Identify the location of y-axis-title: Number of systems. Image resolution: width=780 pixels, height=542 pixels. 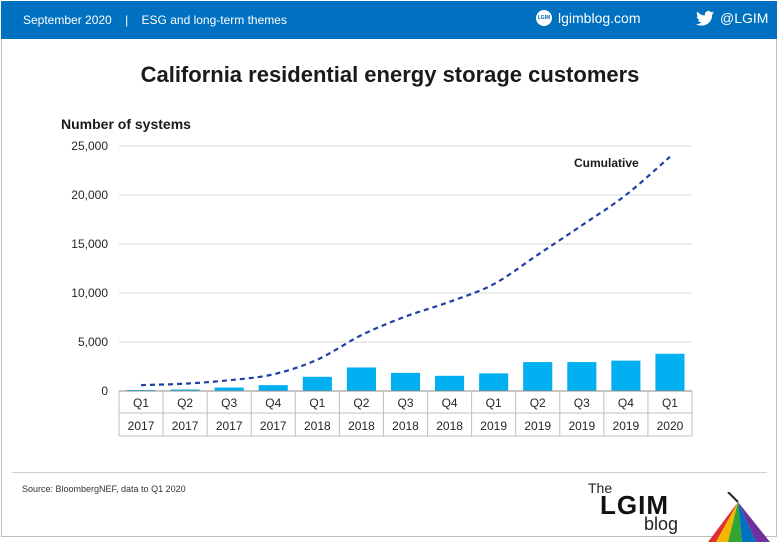
(126, 124).